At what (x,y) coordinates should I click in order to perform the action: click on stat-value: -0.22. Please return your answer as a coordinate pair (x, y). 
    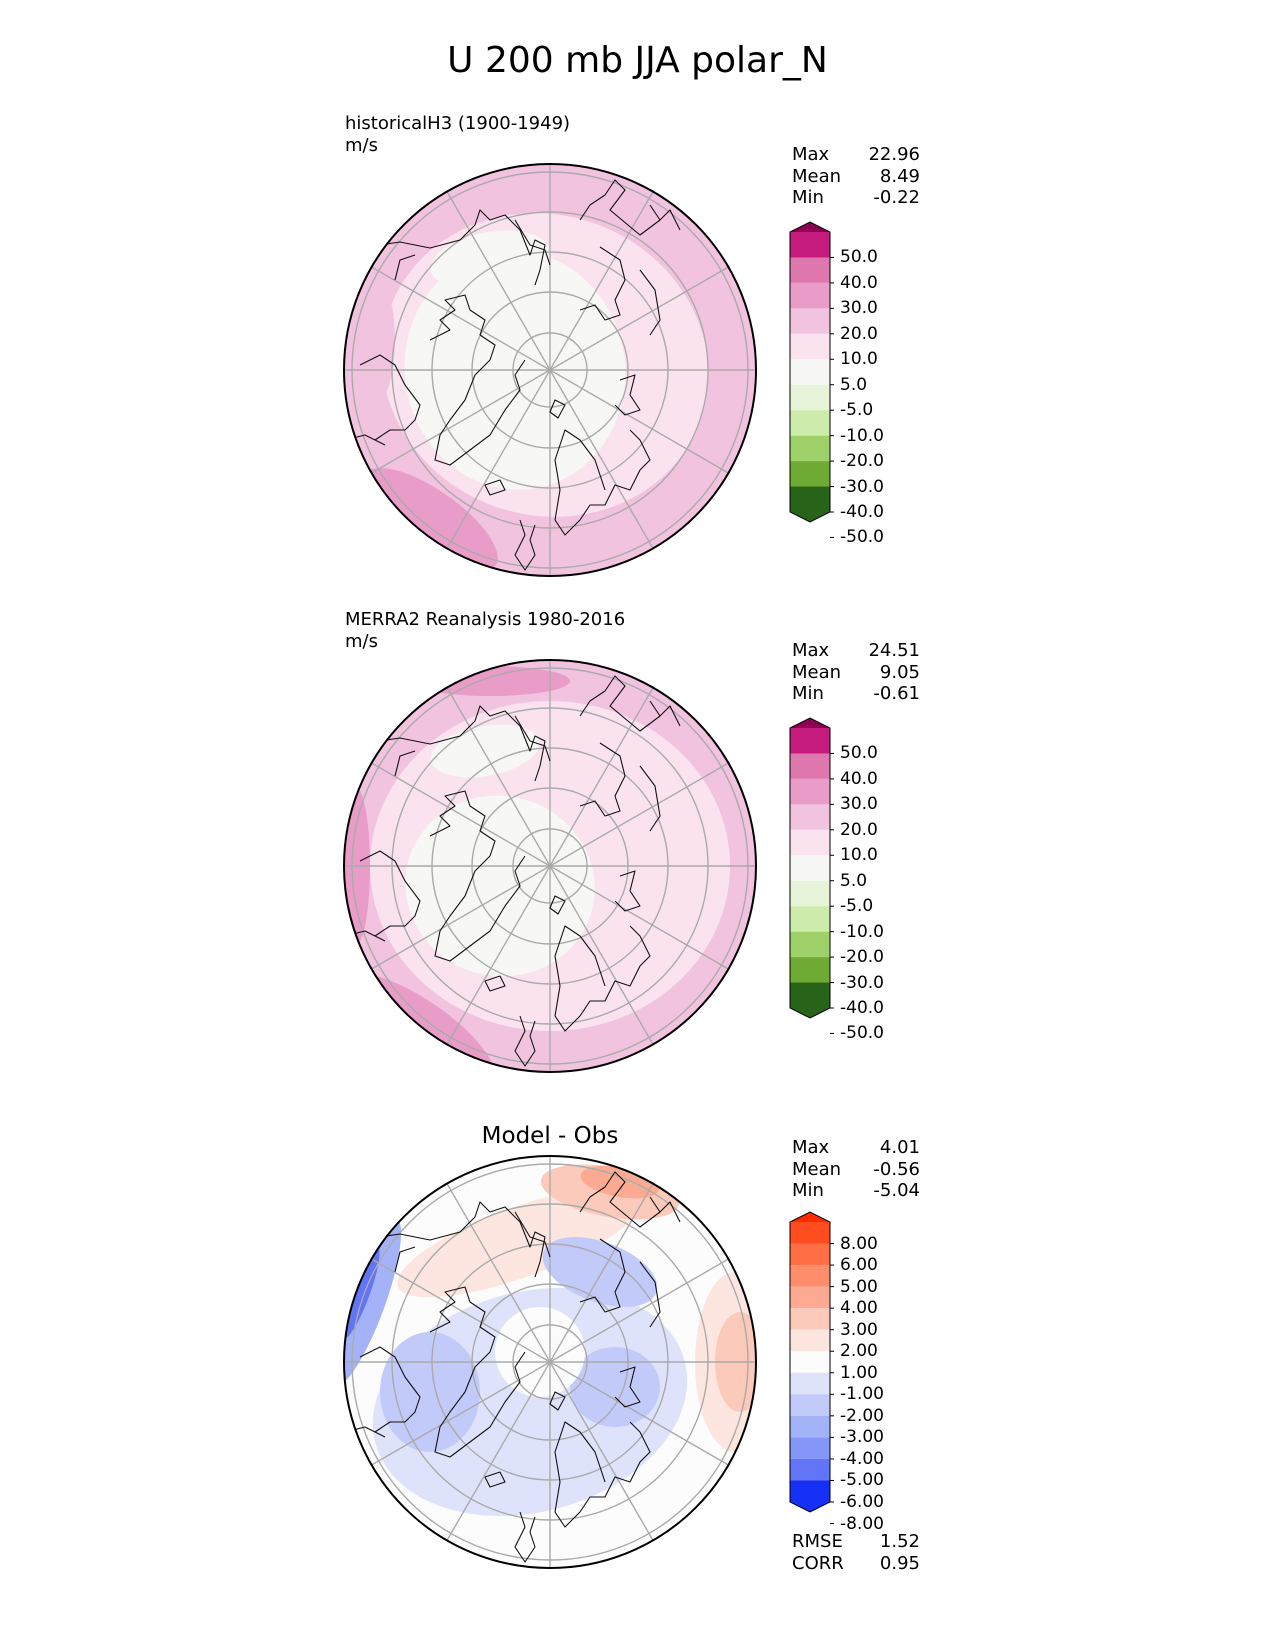
    Looking at the image, I should click on (896, 197).